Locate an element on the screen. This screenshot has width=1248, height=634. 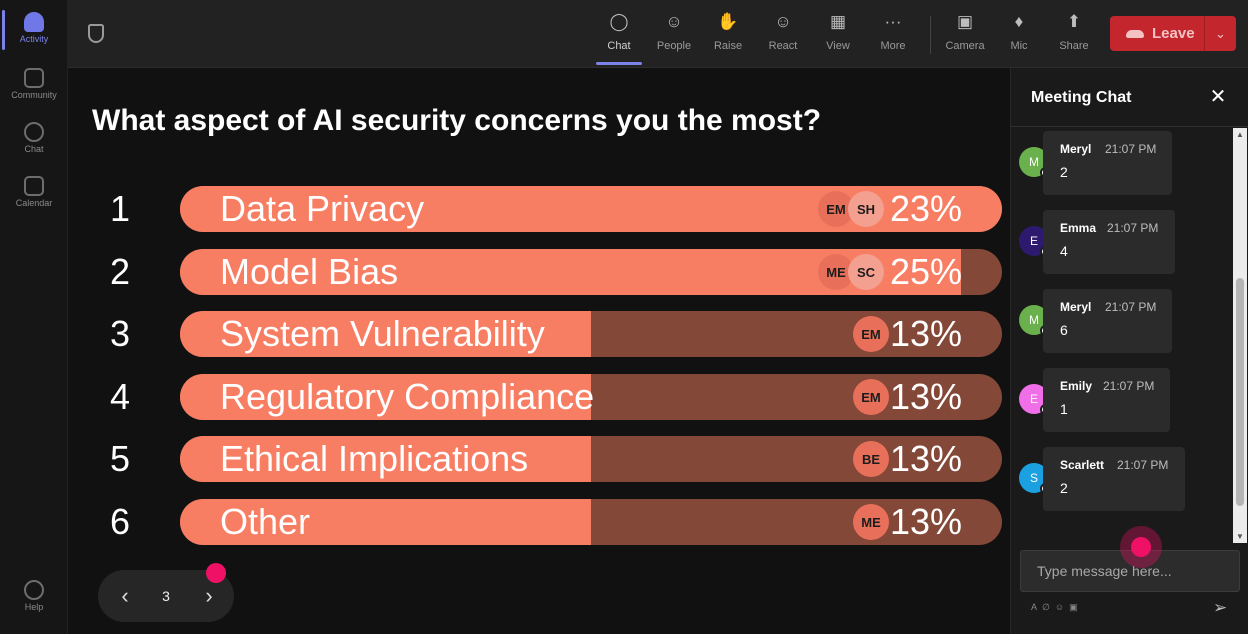
message-text: 2 is located at coordinates (1064, 488).